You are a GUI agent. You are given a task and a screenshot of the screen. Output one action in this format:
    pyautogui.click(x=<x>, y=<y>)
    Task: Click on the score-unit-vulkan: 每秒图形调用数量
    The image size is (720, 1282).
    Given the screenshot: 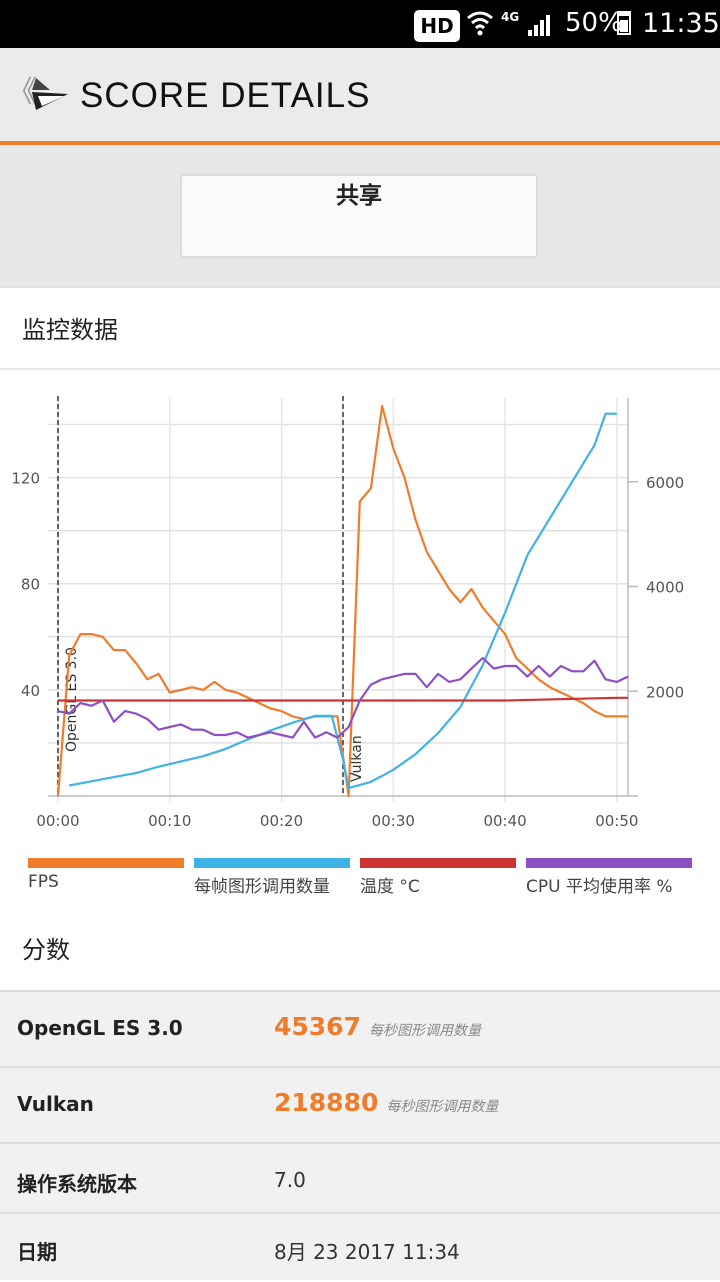 What is the action you would take?
    pyautogui.click(x=442, y=1107)
    